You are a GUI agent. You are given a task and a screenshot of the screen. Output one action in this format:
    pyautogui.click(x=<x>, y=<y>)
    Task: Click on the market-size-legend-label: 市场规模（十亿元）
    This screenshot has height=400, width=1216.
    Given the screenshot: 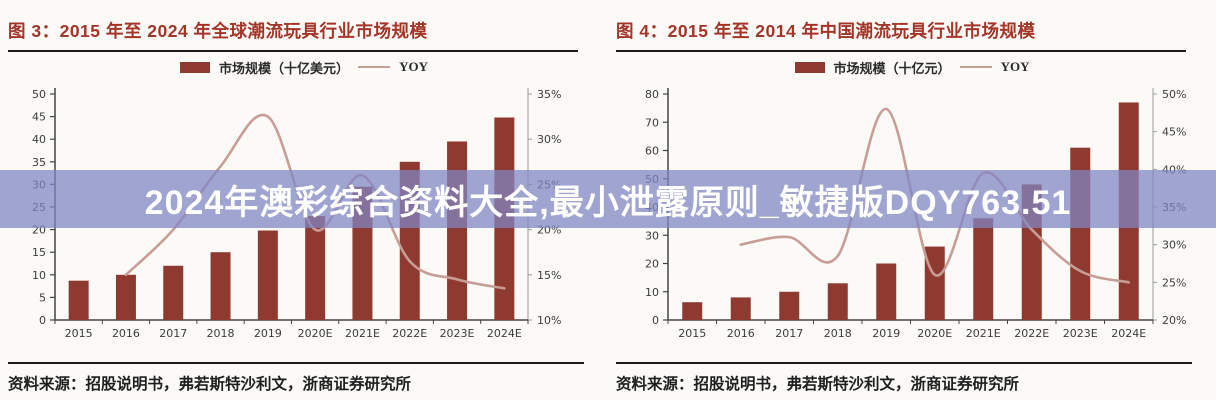 What is the action you would take?
    pyautogui.click(x=892, y=68)
    